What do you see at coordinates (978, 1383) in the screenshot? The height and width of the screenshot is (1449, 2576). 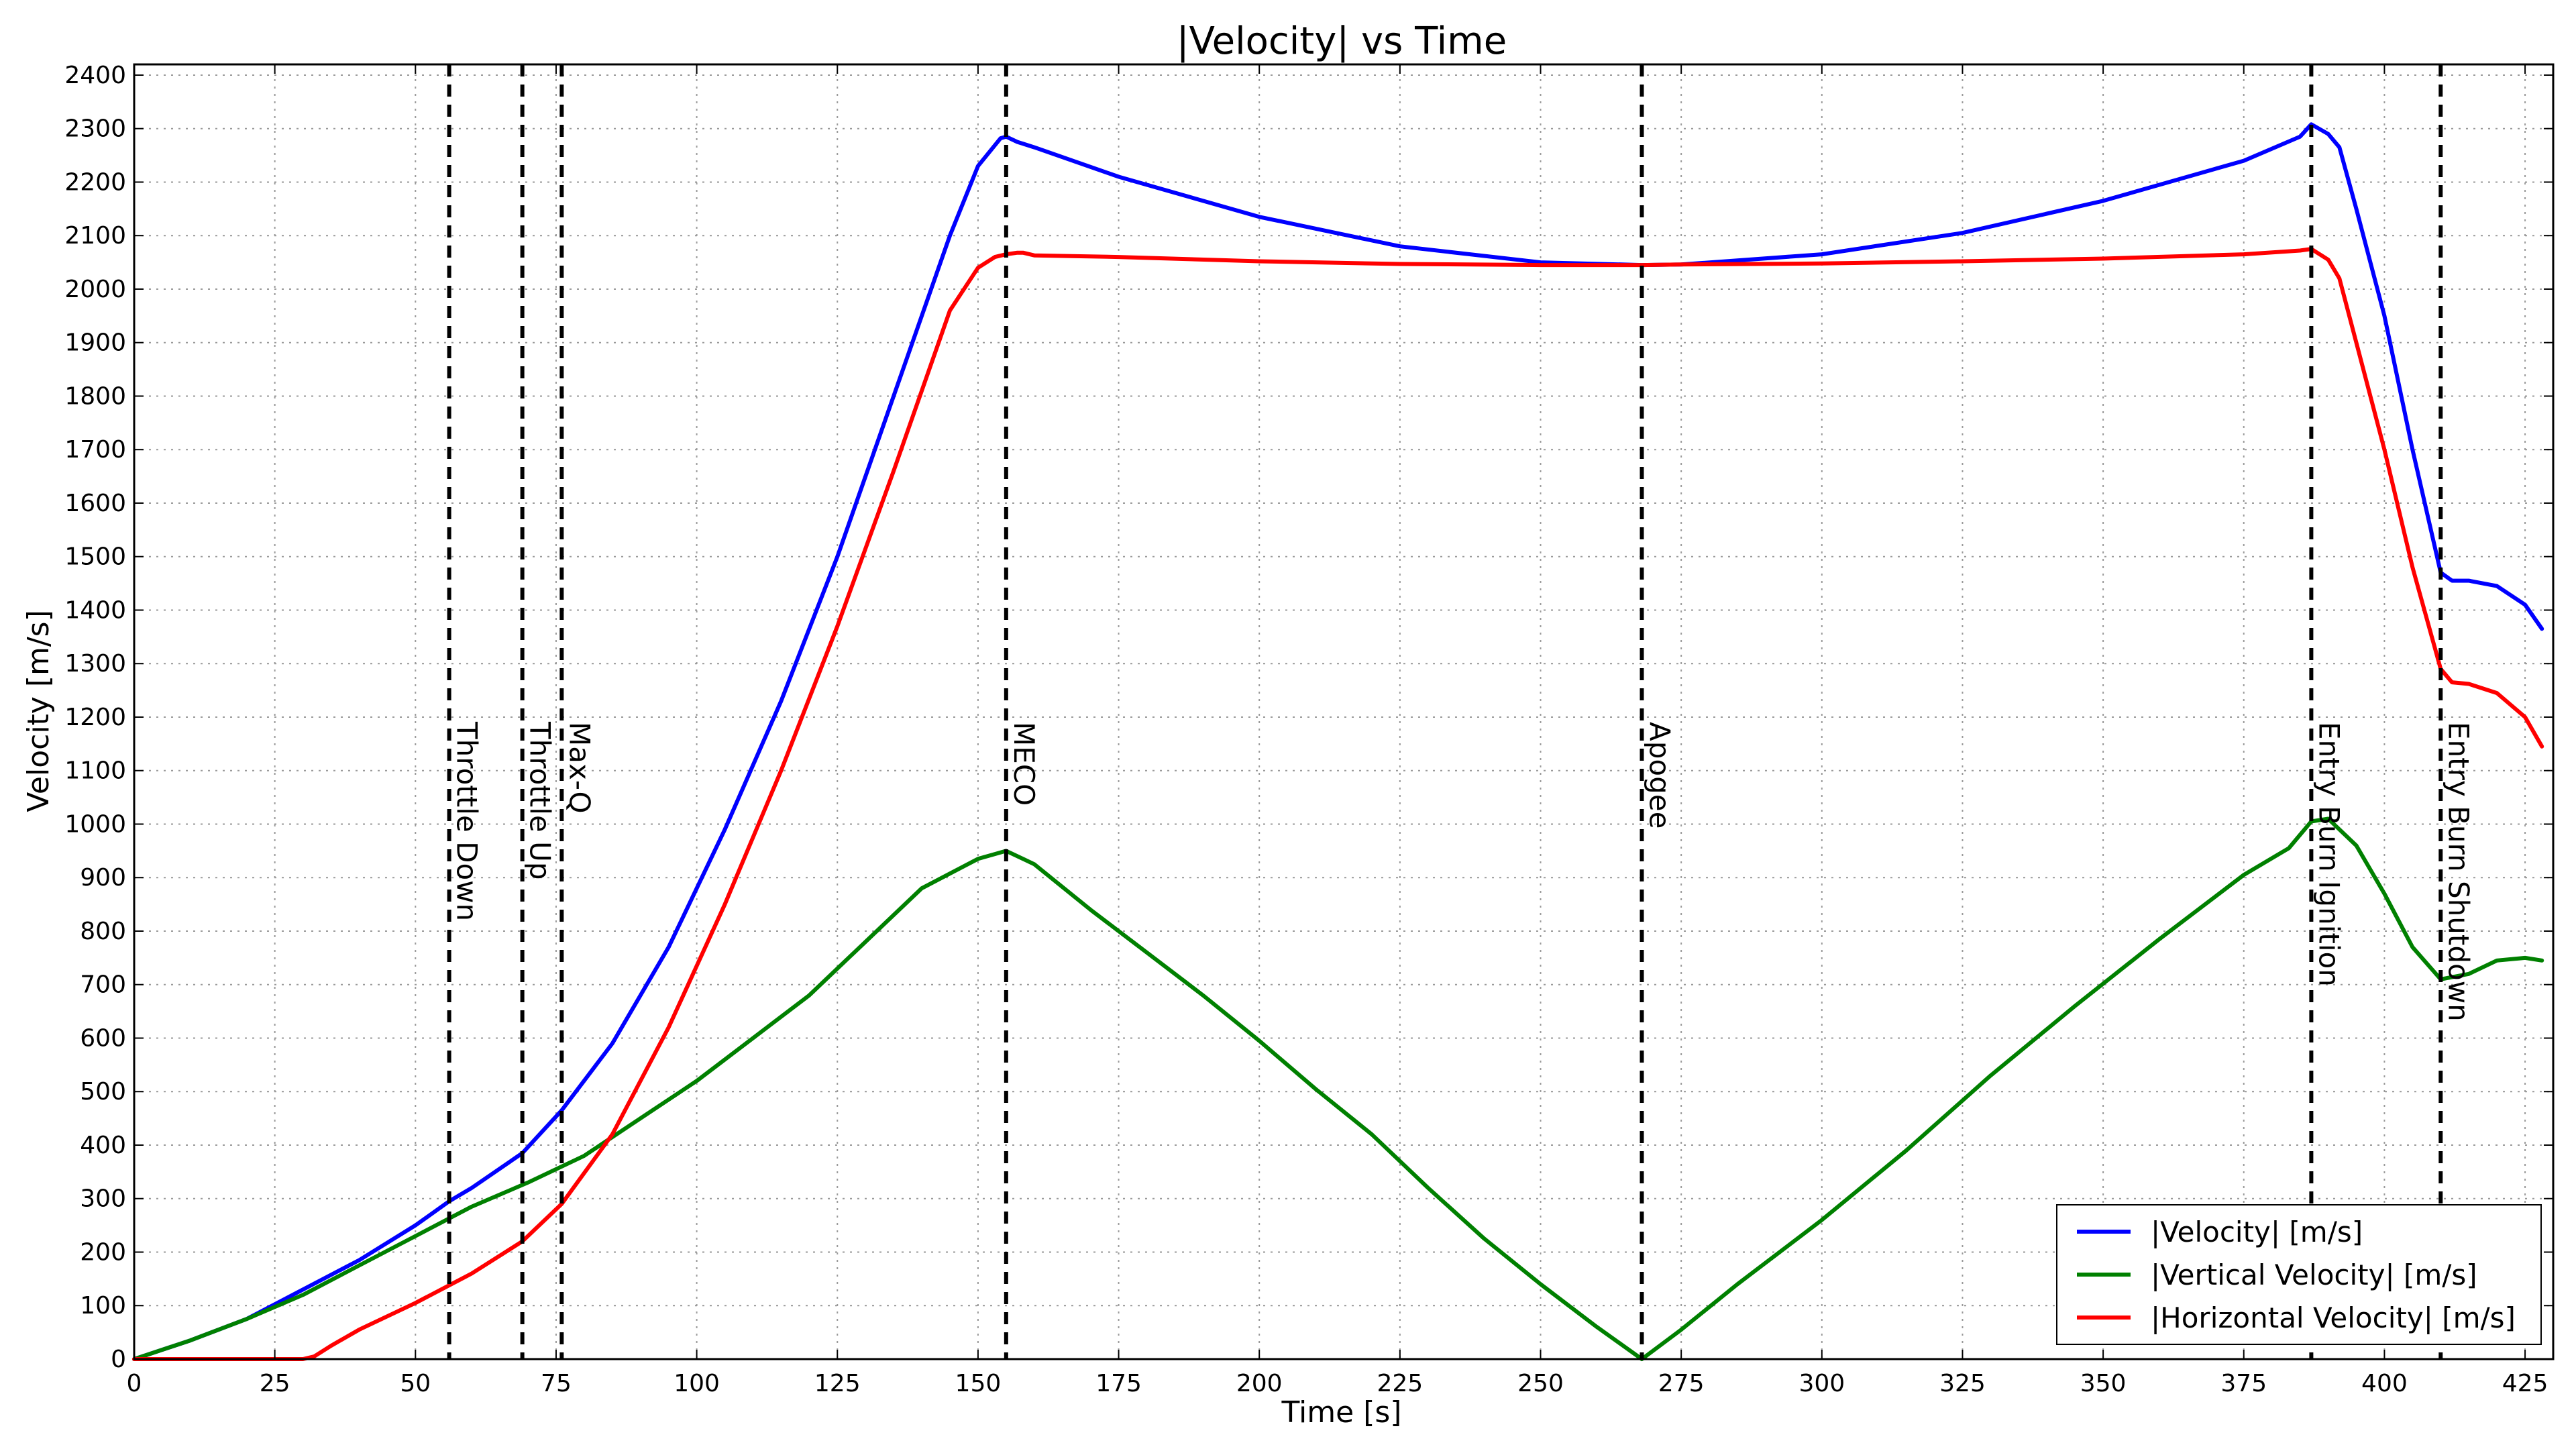 I see `x-tick-label: 150` at bounding box center [978, 1383].